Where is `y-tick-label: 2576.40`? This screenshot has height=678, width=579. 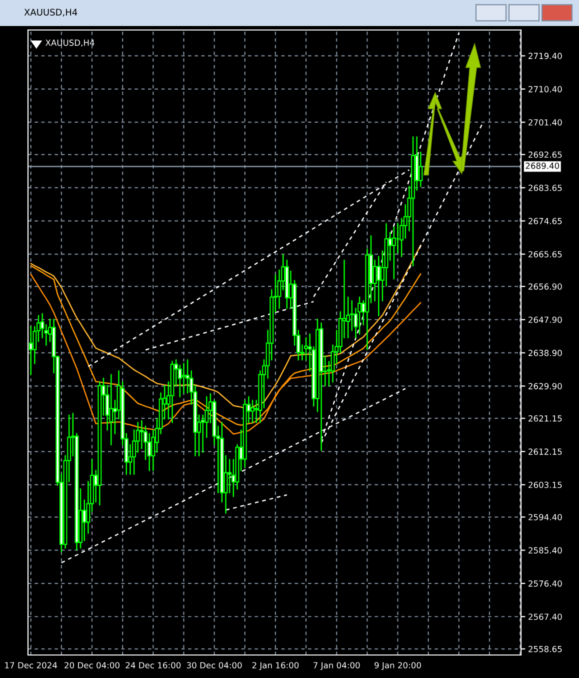 y-tick-label: 2576.40 is located at coordinates (545, 583).